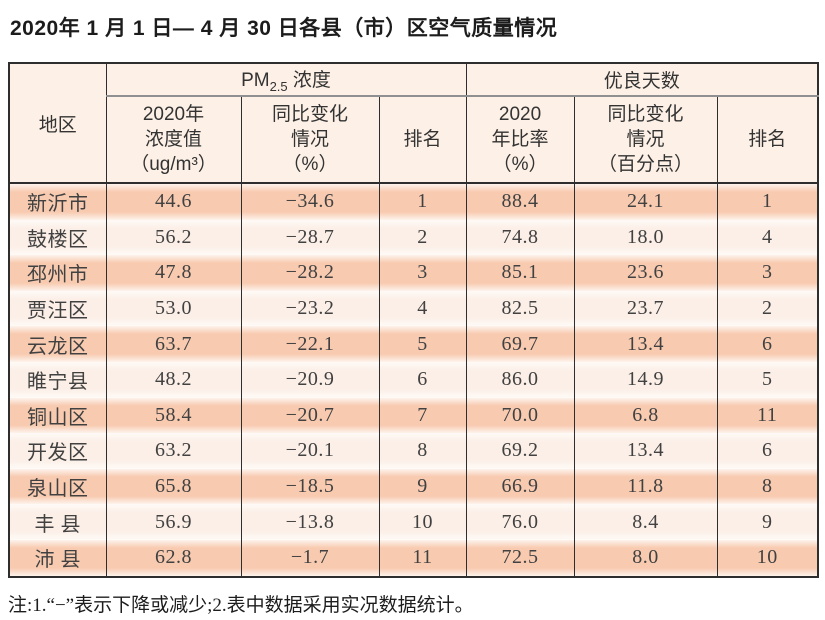  What do you see at coordinates (645, 486) in the screenshot?
I see `cell-good-change: 11.8` at bounding box center [645, 486].